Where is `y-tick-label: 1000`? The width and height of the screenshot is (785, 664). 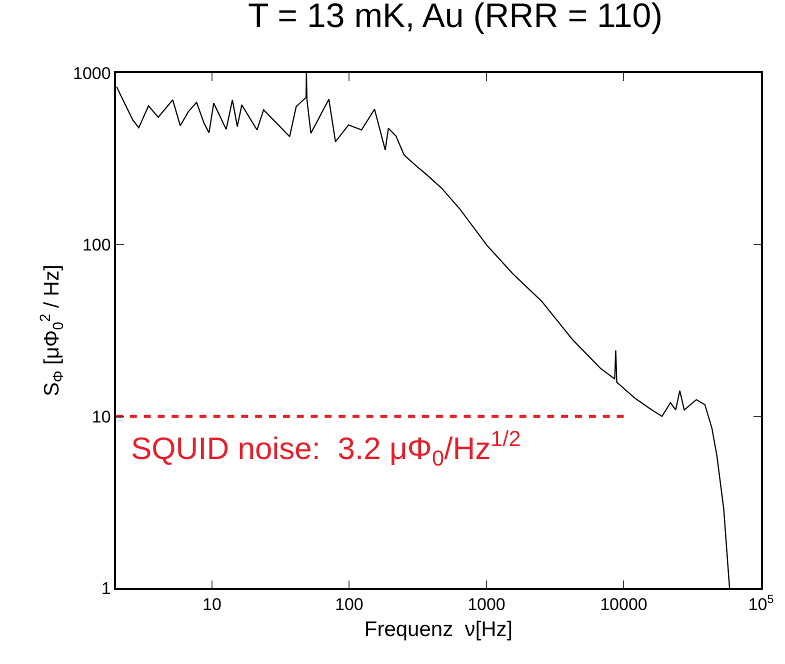 y-tick-label: 1000 is located at coordinates (92, 73).